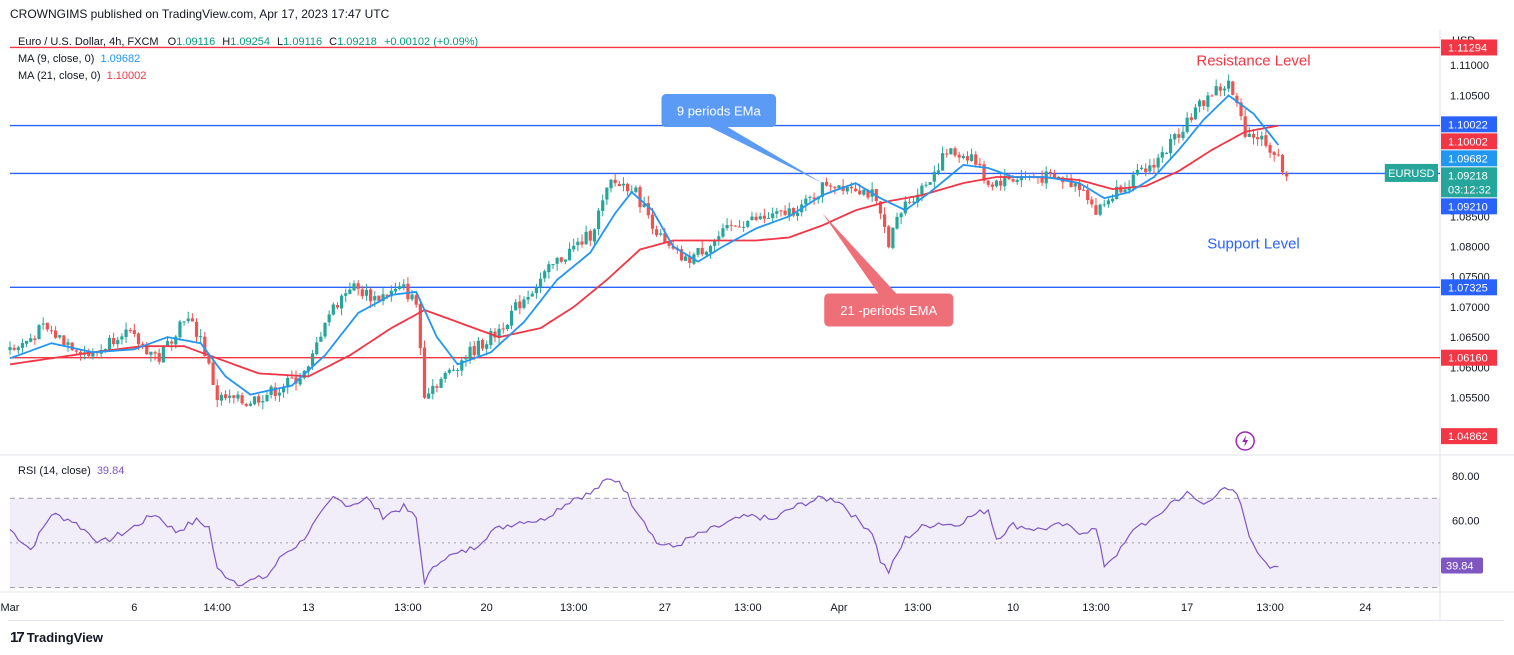 This screenshot has width=1514, height=655. Describe the element at coordinates (56, 637) in the screenshot. I see `footer: 17 TradingView` at that location.